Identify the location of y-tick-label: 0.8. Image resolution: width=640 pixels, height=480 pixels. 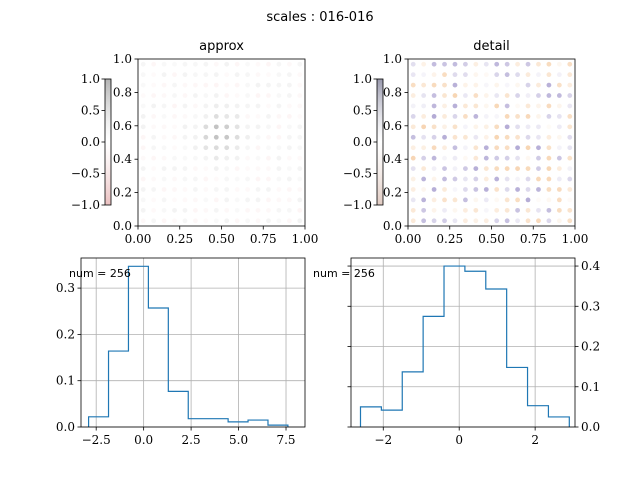
(122, 92).